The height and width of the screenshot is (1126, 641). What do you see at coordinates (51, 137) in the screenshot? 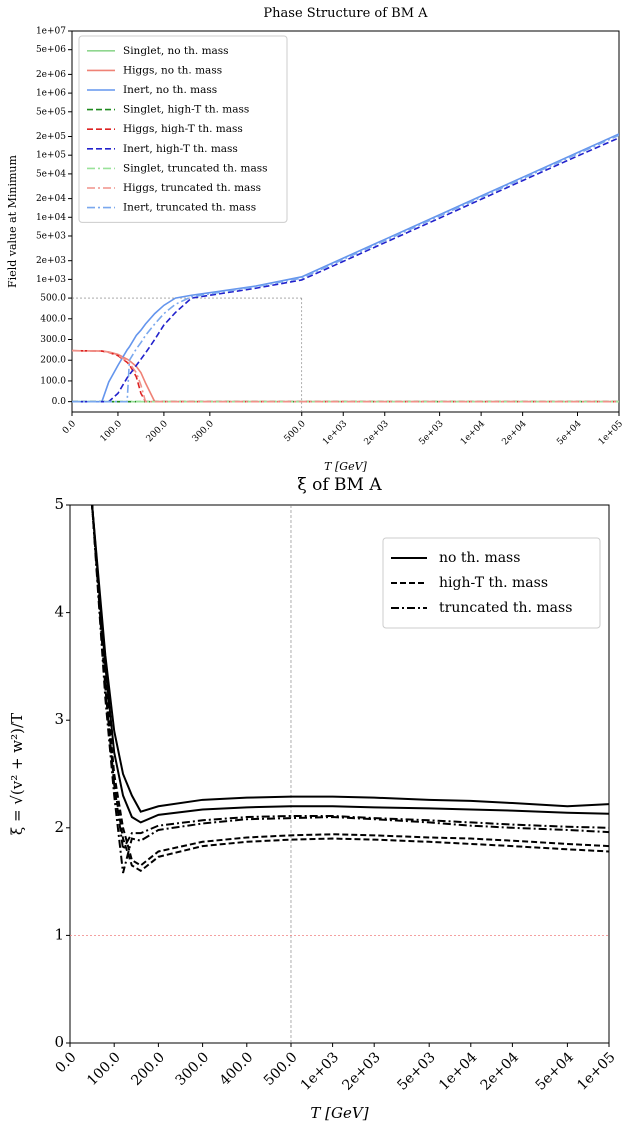
I see `y-tick-label: 2e+05` at bounding box center [51, 137].